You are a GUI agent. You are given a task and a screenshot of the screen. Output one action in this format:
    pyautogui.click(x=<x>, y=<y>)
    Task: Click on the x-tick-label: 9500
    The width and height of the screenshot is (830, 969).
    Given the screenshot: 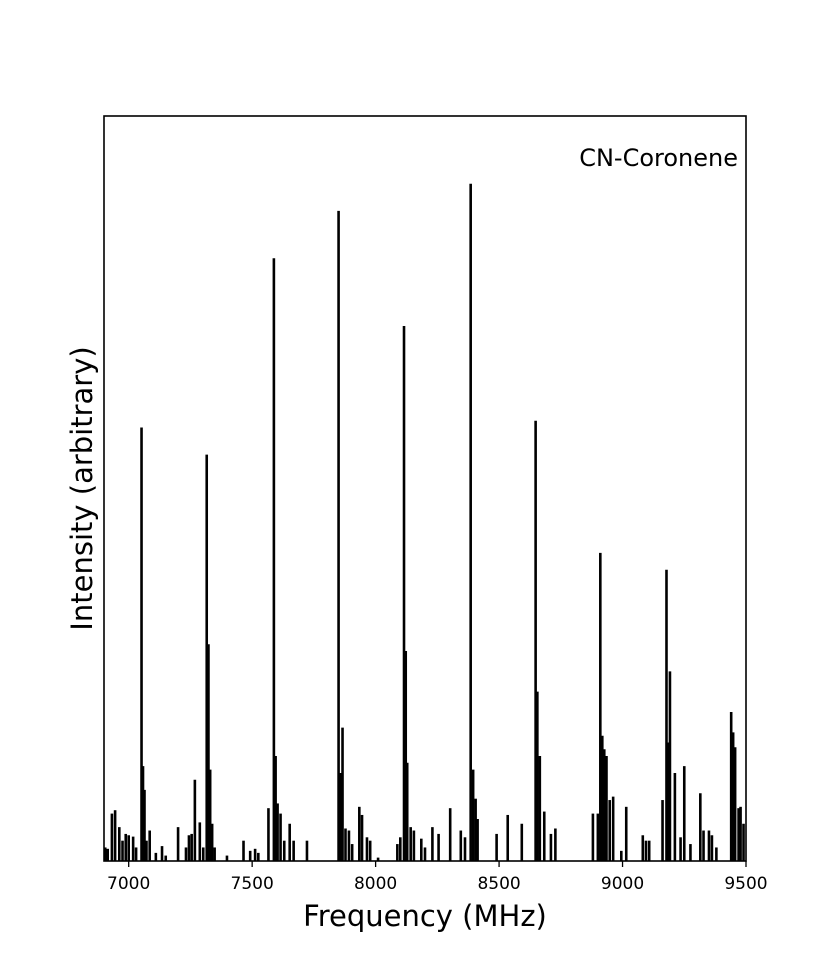 What is the action you would take?
    pyautogui.click(x=745, y=884)
    